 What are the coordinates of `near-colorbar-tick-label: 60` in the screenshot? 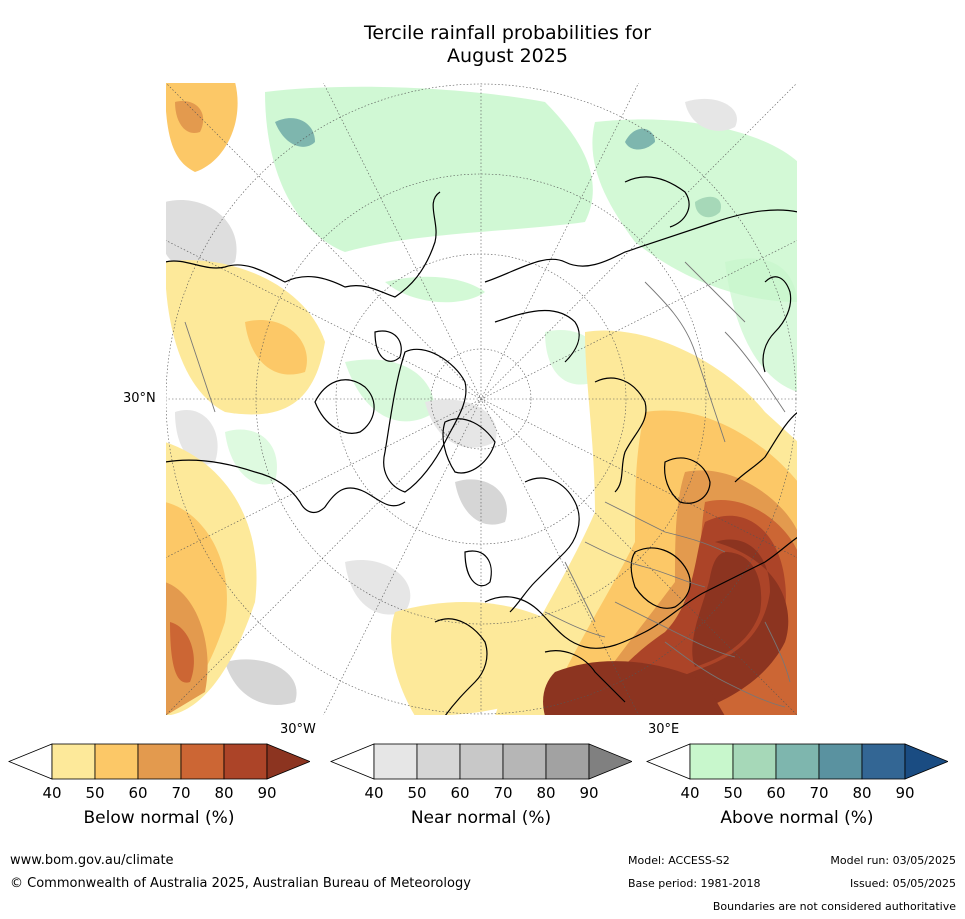 It's located at (459, 793).